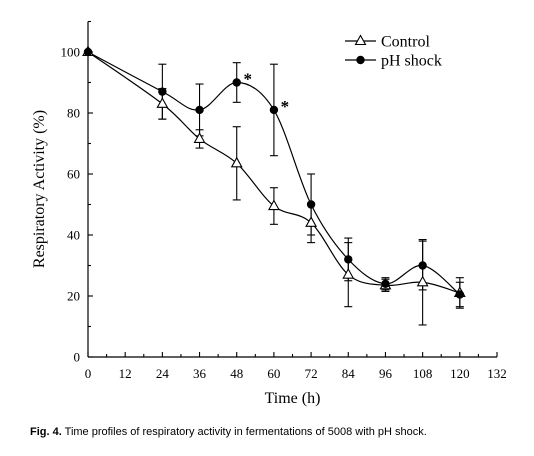 This screenshot has width=534, height=456. What do you see at coordinates (73, 174) in the screenshot?
I see `y-tick-label: 60` at bounding box center [73, 174].